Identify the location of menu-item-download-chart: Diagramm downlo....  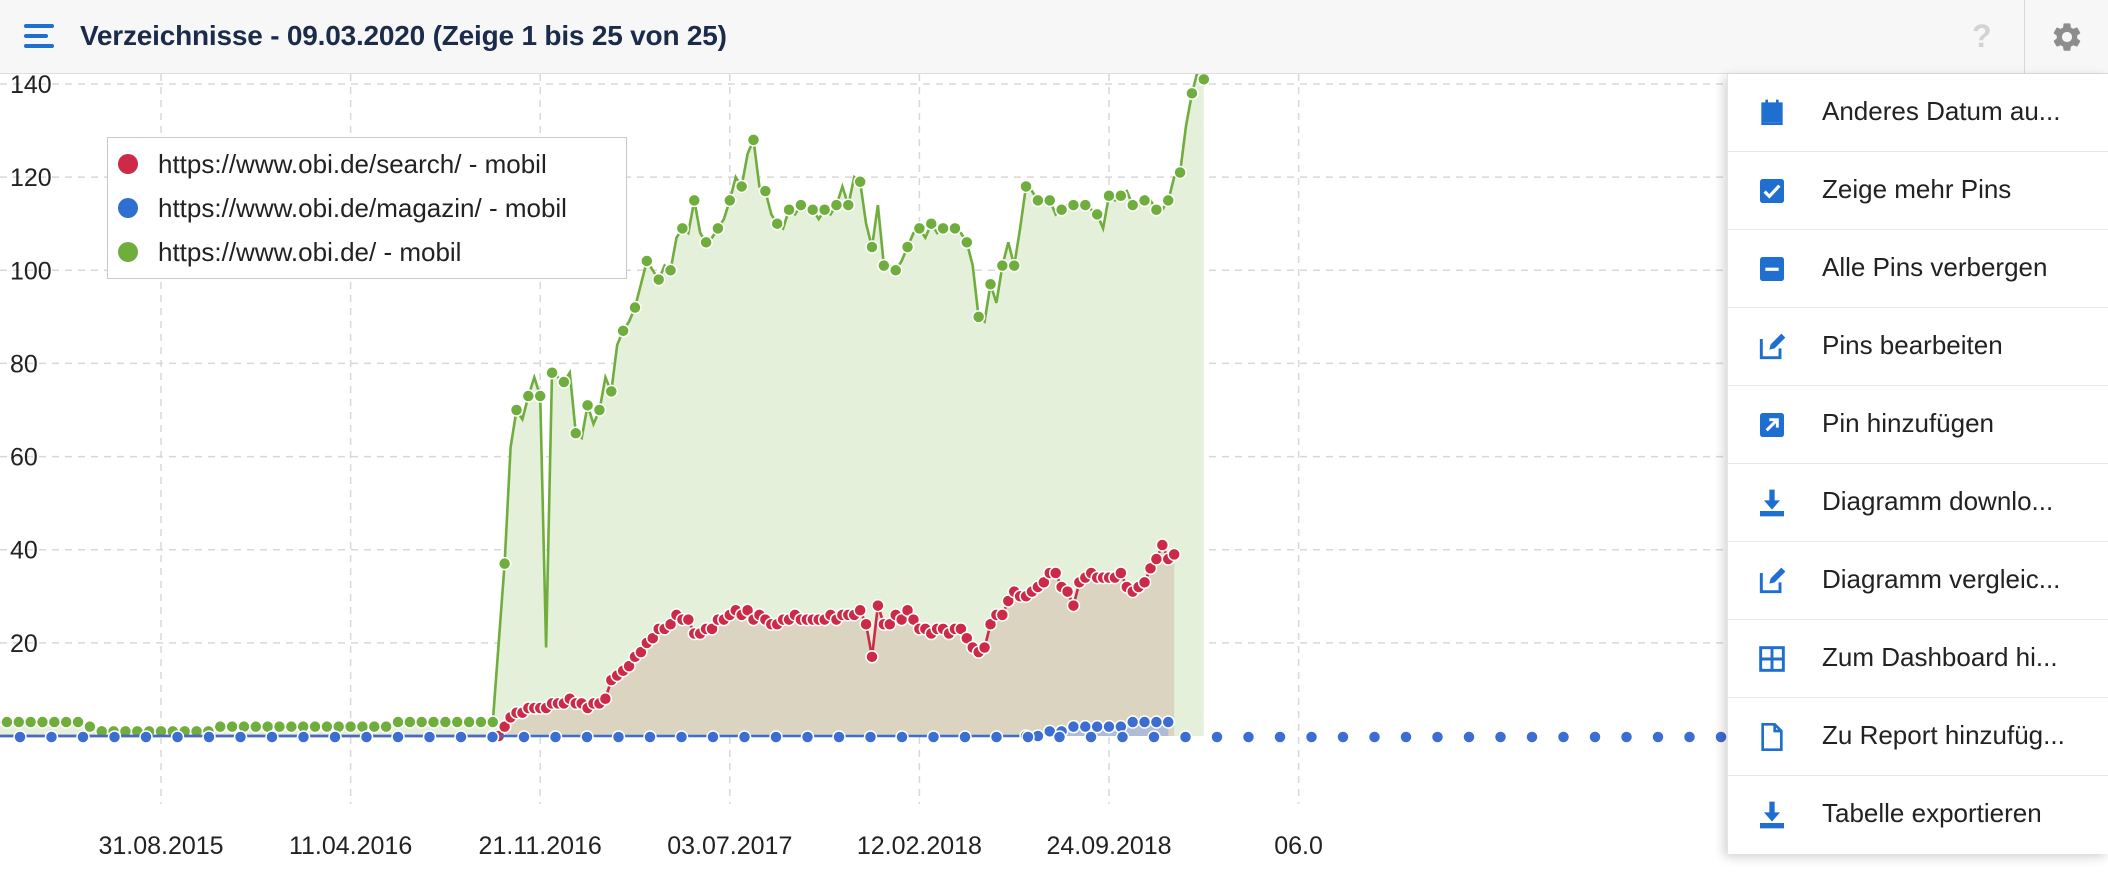
(1918, 503).